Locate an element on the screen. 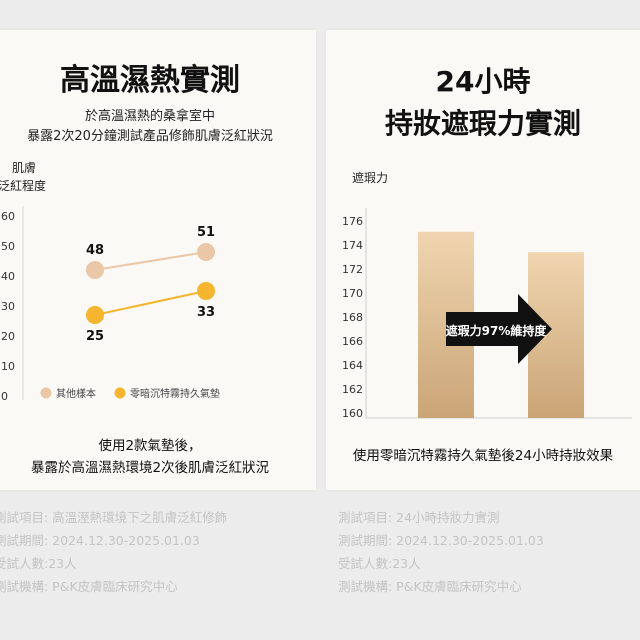  y-tick-label: 30 is located at coordinates (8, 306).